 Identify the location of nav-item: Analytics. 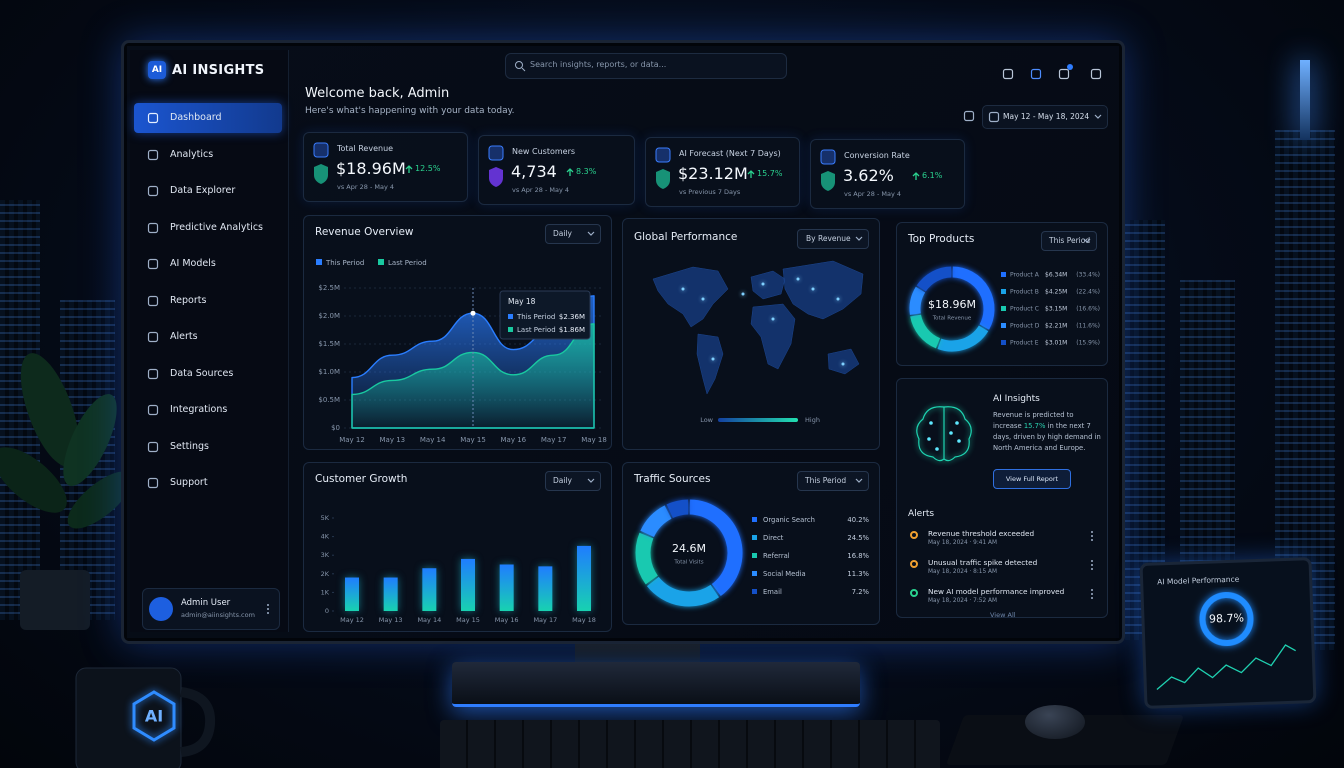
(208, 155).